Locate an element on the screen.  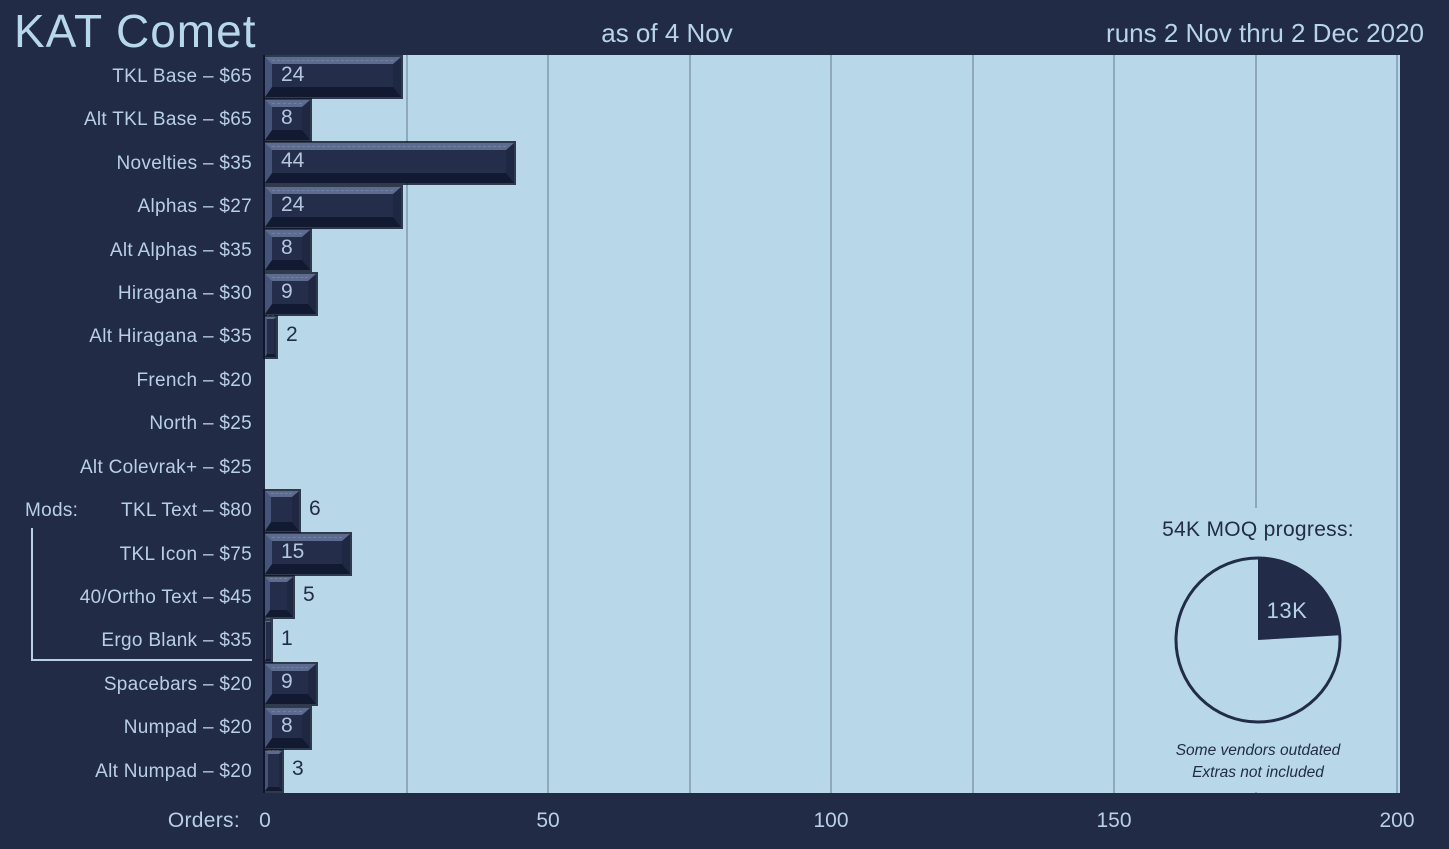
category-label-hiragana-30: Hiragana – $30 is located at coordinates (184, 294).